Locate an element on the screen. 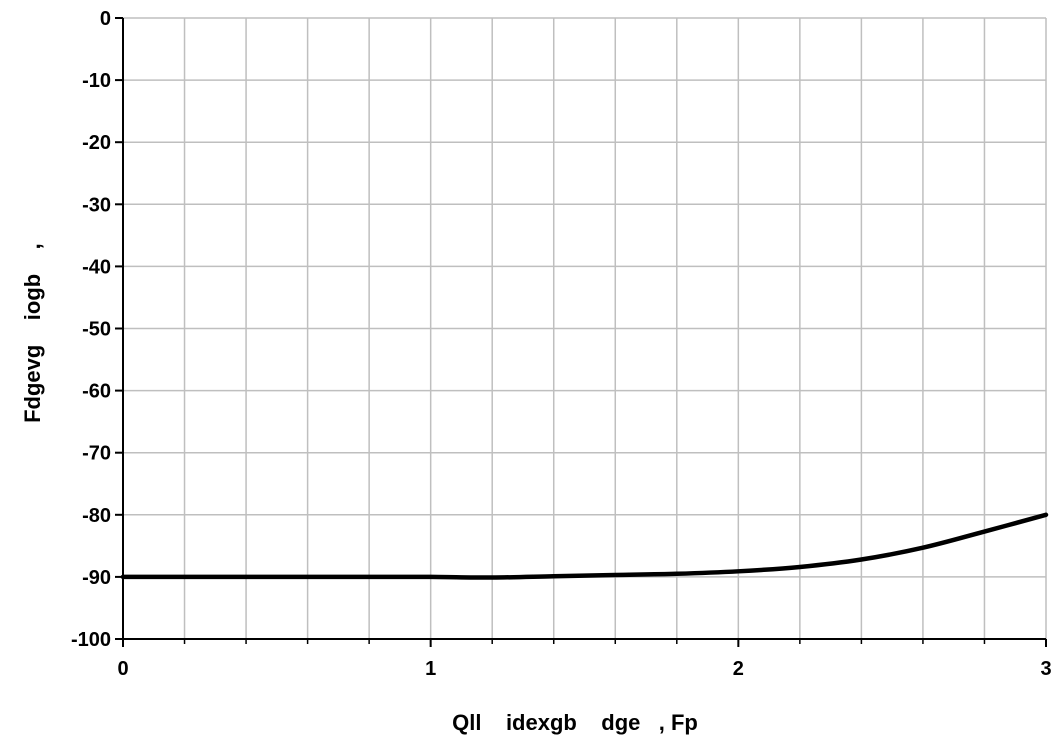 The image size is (1058, 742). series-line is located at coordinates (584, 546).